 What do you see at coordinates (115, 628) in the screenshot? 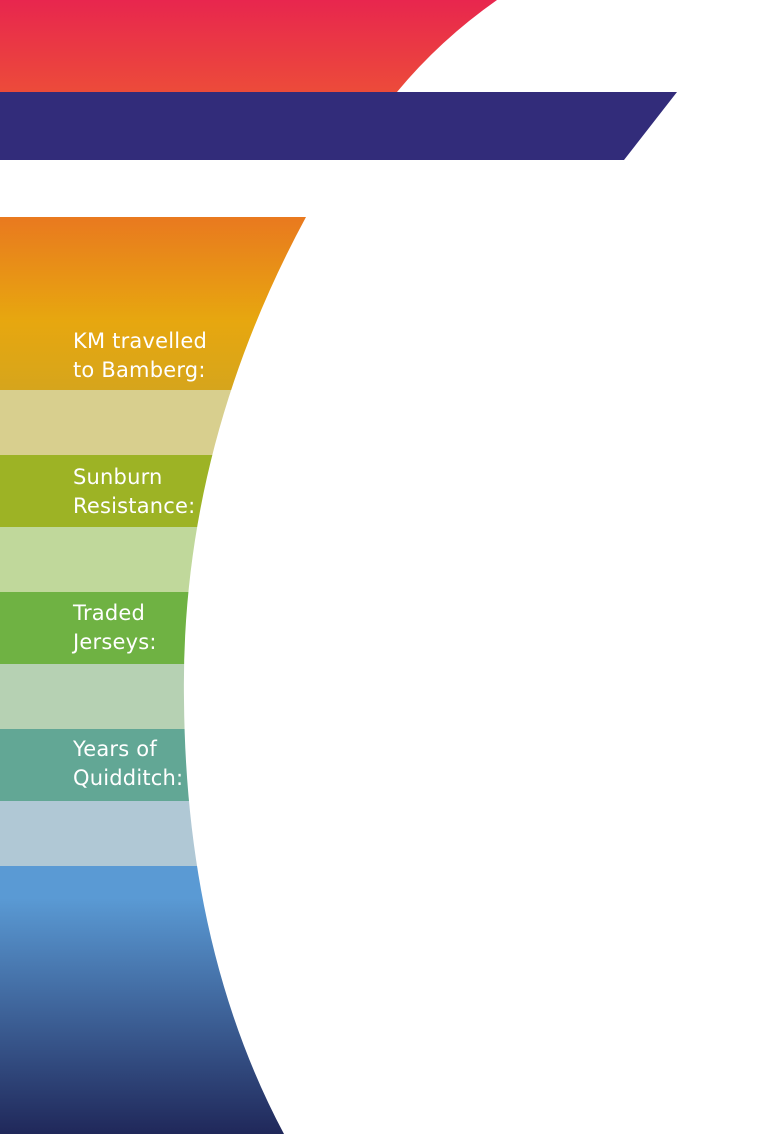
I see `traded-jerseys-label: Traded Jerseys:` at bounding box center [115, 628].